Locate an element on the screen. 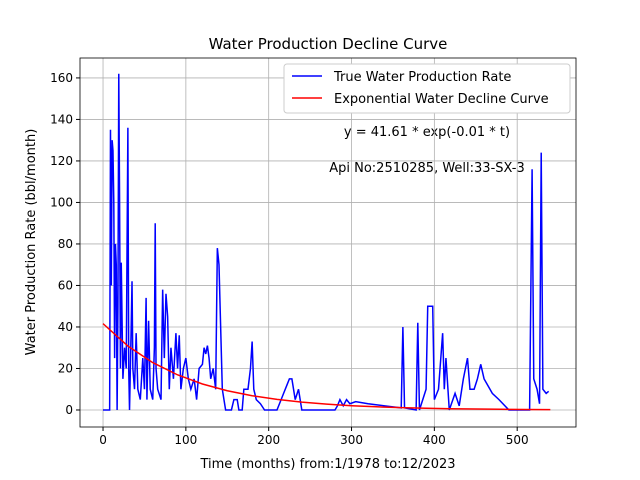 The image size is (640, 480). y-tick-label: 140 is located at coordinates (61, 119).